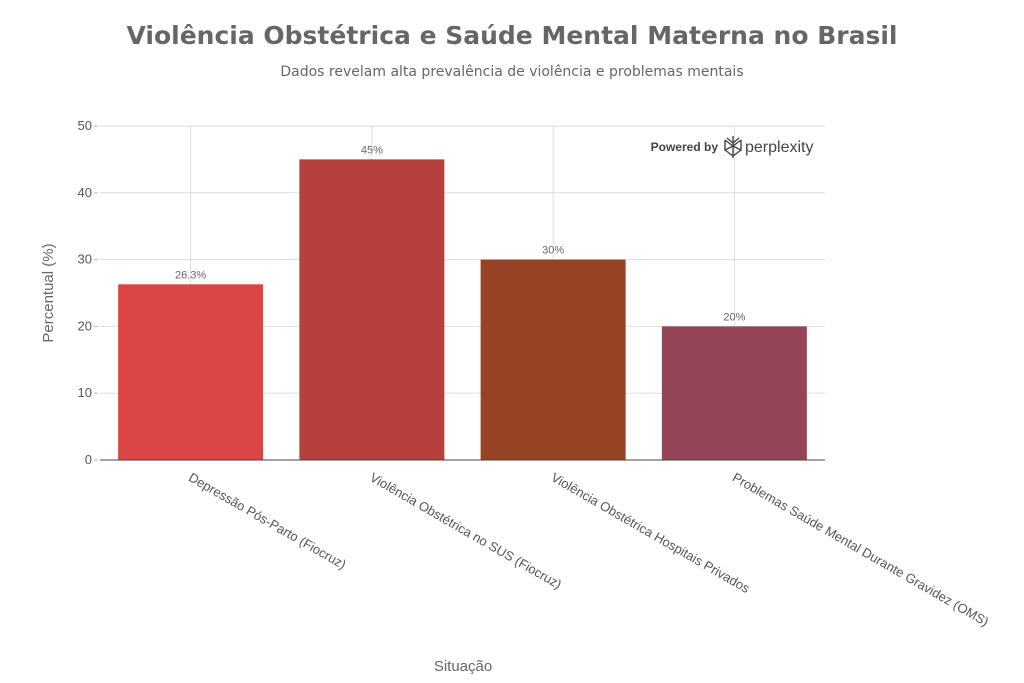 The image size is (1024, 683). What do you see at coordinates (48, 292) in the screenshot?
I see `y-axis-title: Percentual (%)` at bounding box center [48, 292].